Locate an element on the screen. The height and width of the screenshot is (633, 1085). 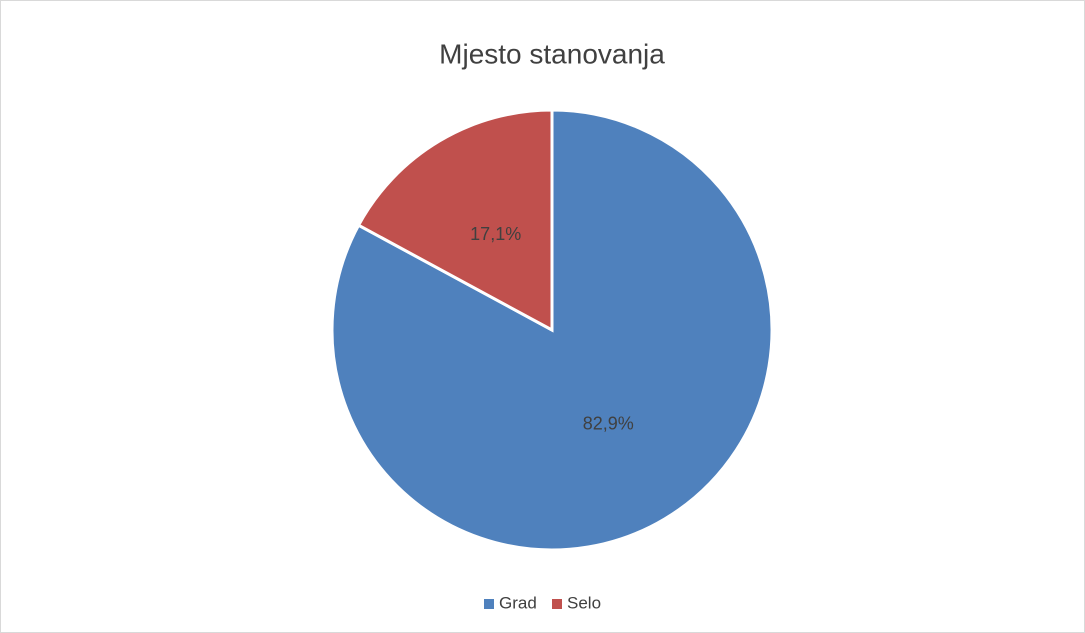
data-label: 82,9% is located at coordinates (608, 423).